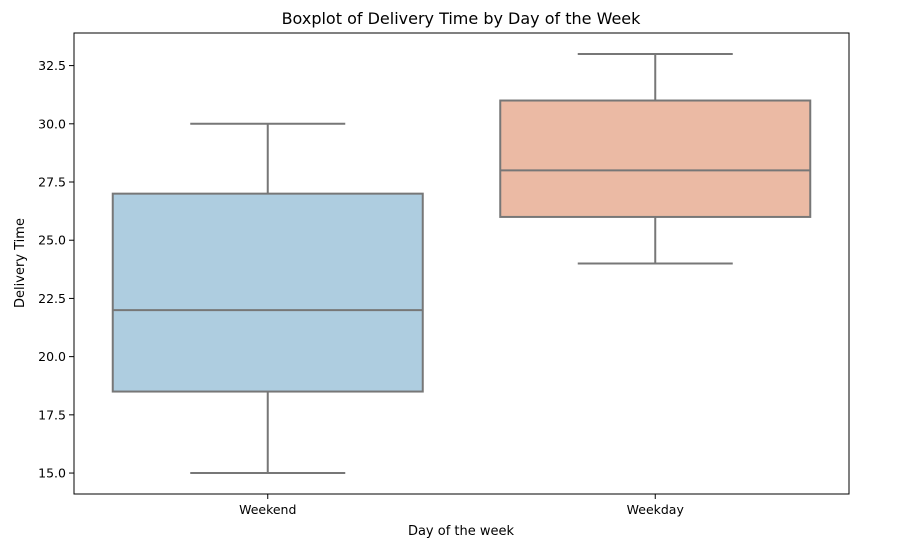  Describe the element at coordinates (656, 509) in the screenshot. I see `x-tick-label: Weekday` at that location.